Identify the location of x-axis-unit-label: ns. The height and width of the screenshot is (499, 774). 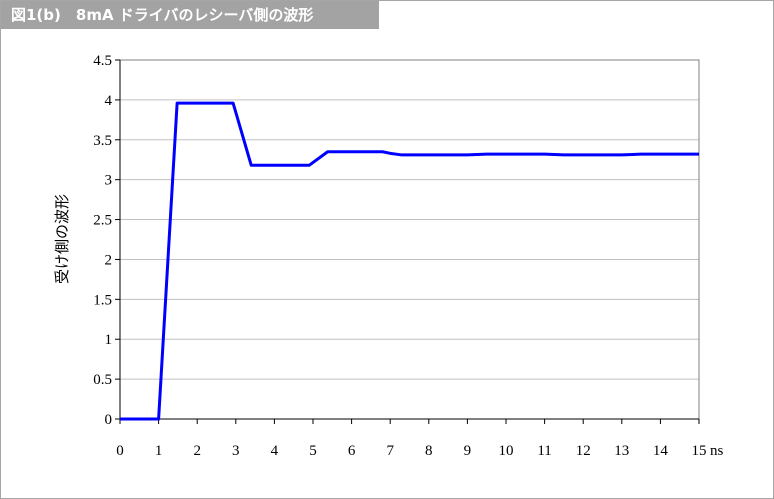
(717, 451).